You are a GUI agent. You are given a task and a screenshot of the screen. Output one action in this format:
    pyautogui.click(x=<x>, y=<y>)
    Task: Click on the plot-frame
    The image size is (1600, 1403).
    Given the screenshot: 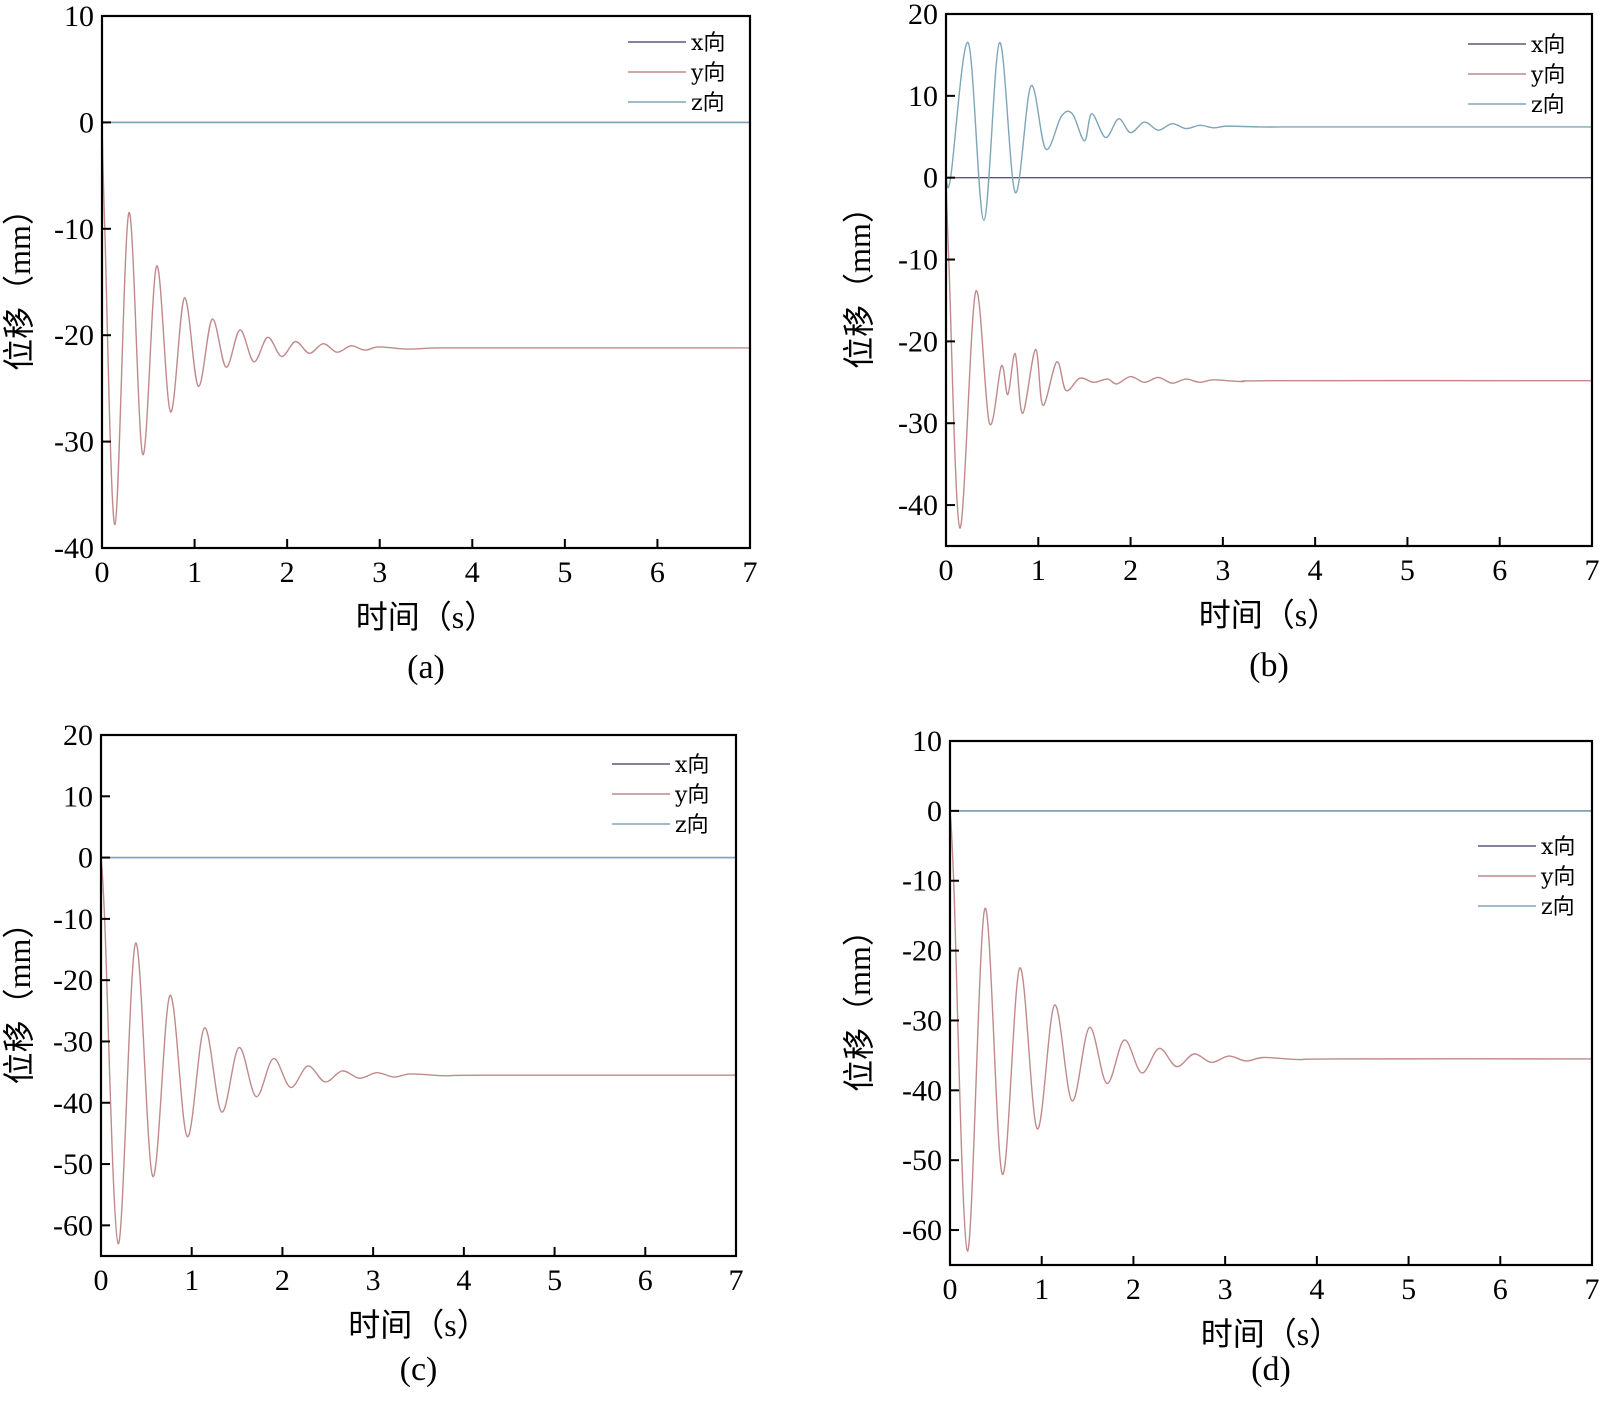 What is the action you would take?
    pyautogui.click(x=418, y=995)
    